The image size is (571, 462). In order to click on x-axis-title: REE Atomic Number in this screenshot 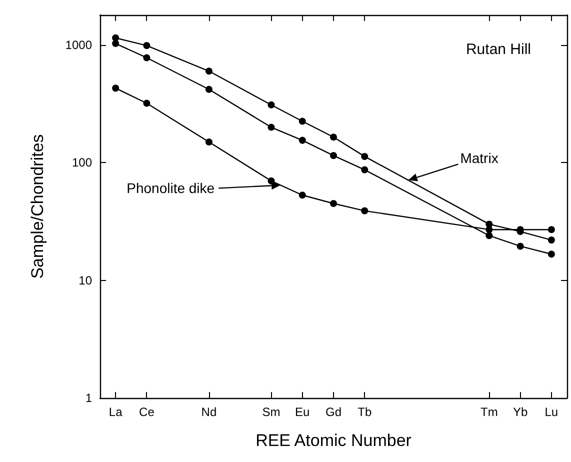, I will do `click(334, 440)`.